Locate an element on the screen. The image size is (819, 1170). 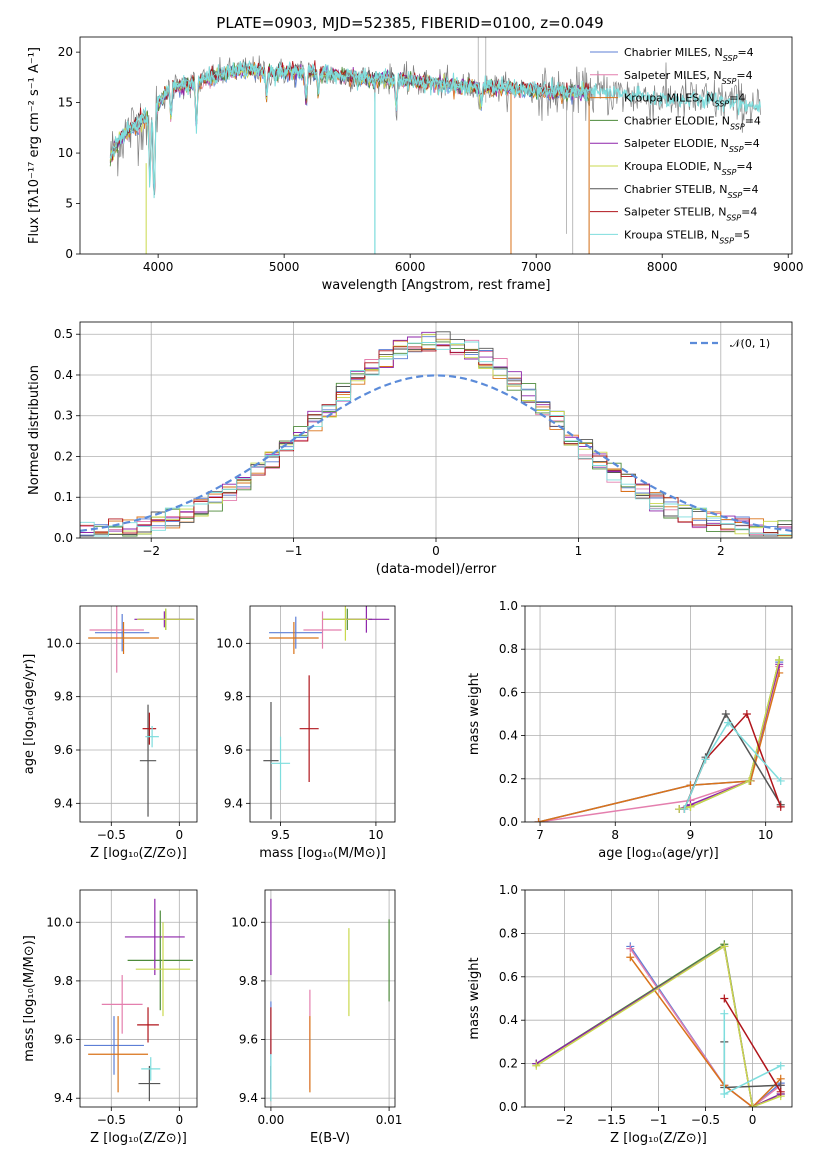
legend-entry: Salpeter STELIB, NSSP=4 is located at coordinates (690, 214).